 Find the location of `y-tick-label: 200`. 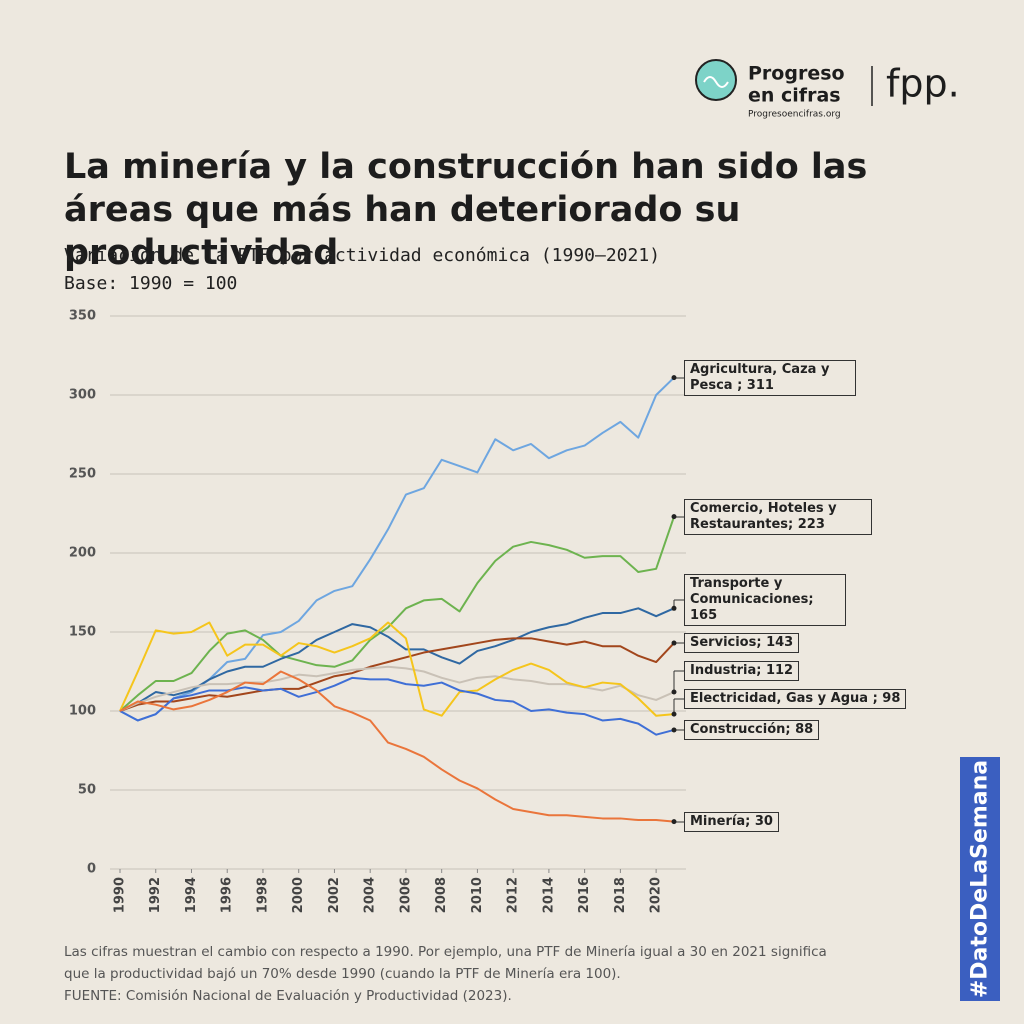

y-tick-label: 200 is located at coordinates (82, 553).